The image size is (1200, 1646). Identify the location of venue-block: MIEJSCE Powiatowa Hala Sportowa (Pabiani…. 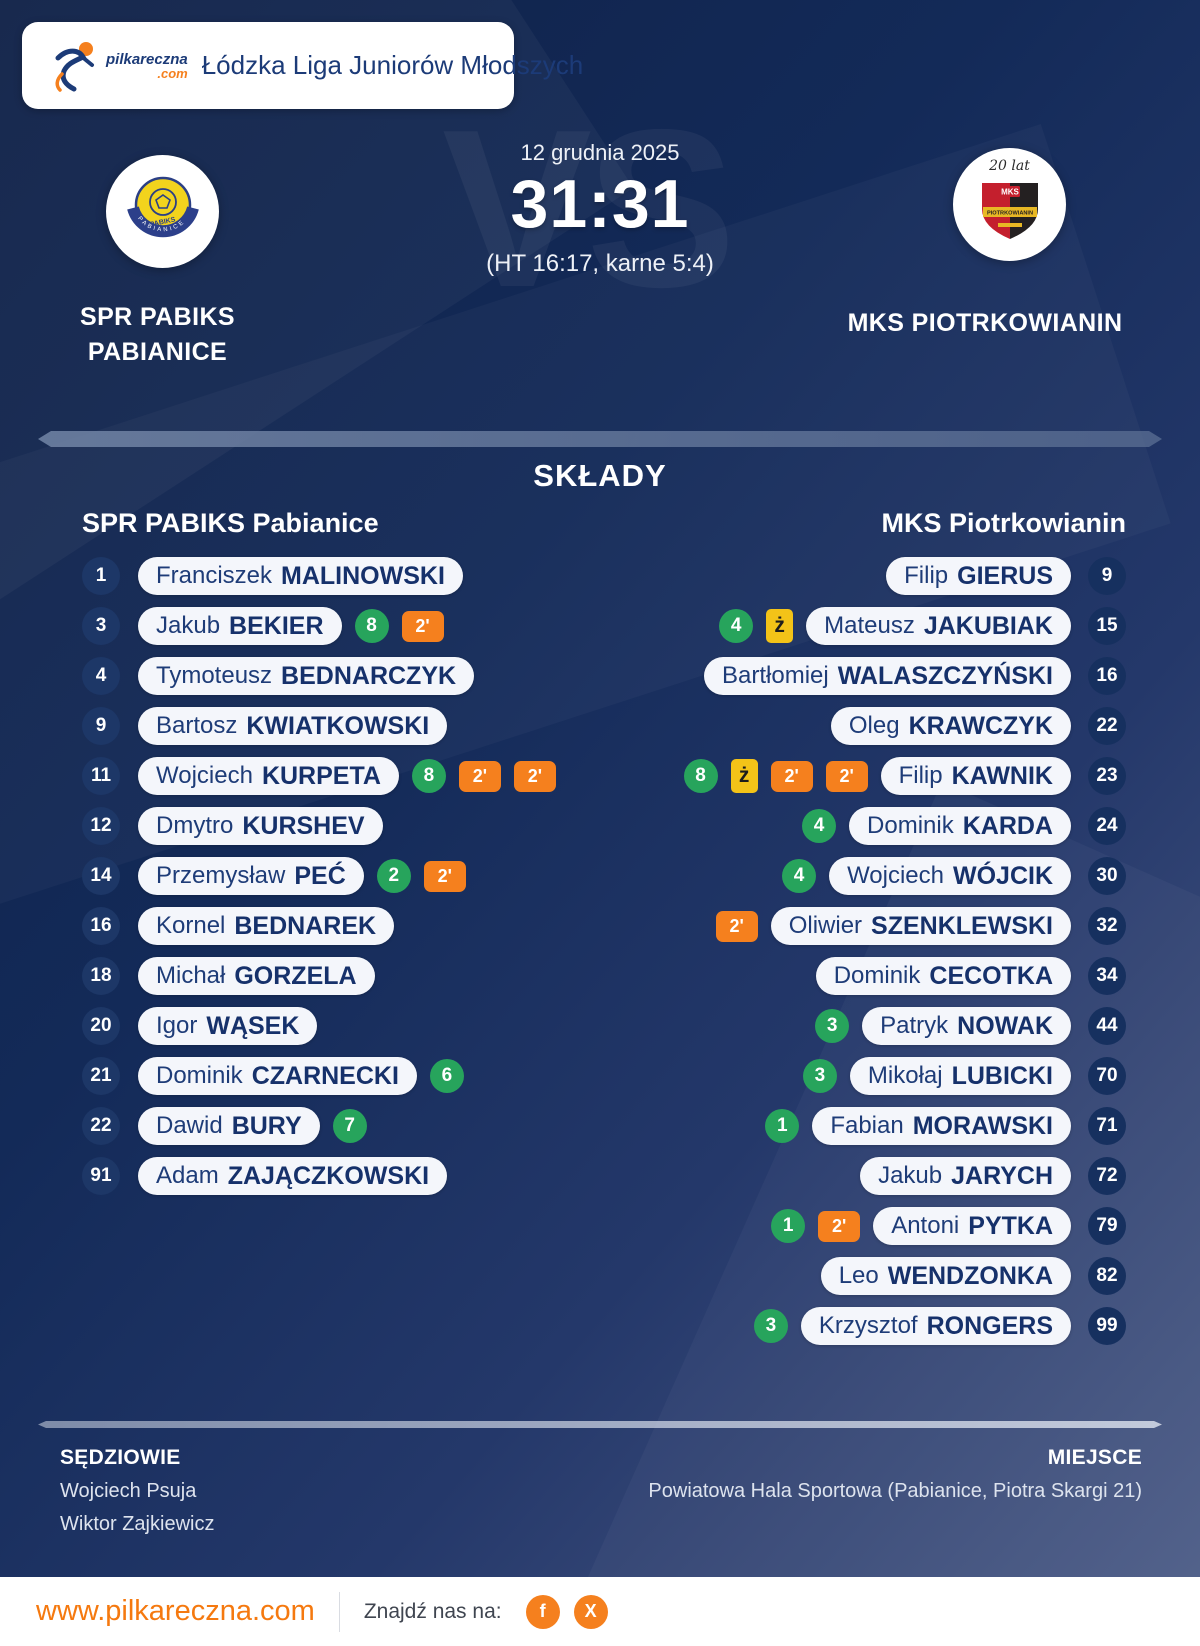
(895, 1474).